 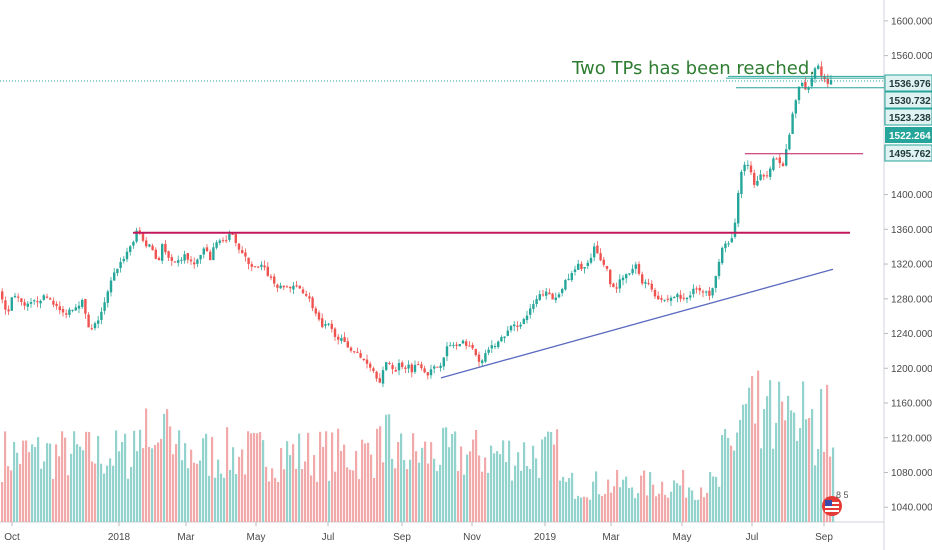 I want to click on price-label-box, so click(x=908, y=100).